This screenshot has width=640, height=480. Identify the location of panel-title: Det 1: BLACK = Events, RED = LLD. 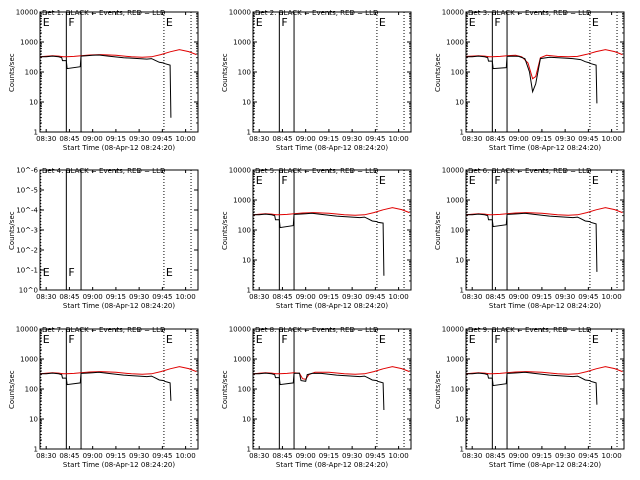
(103, 13).